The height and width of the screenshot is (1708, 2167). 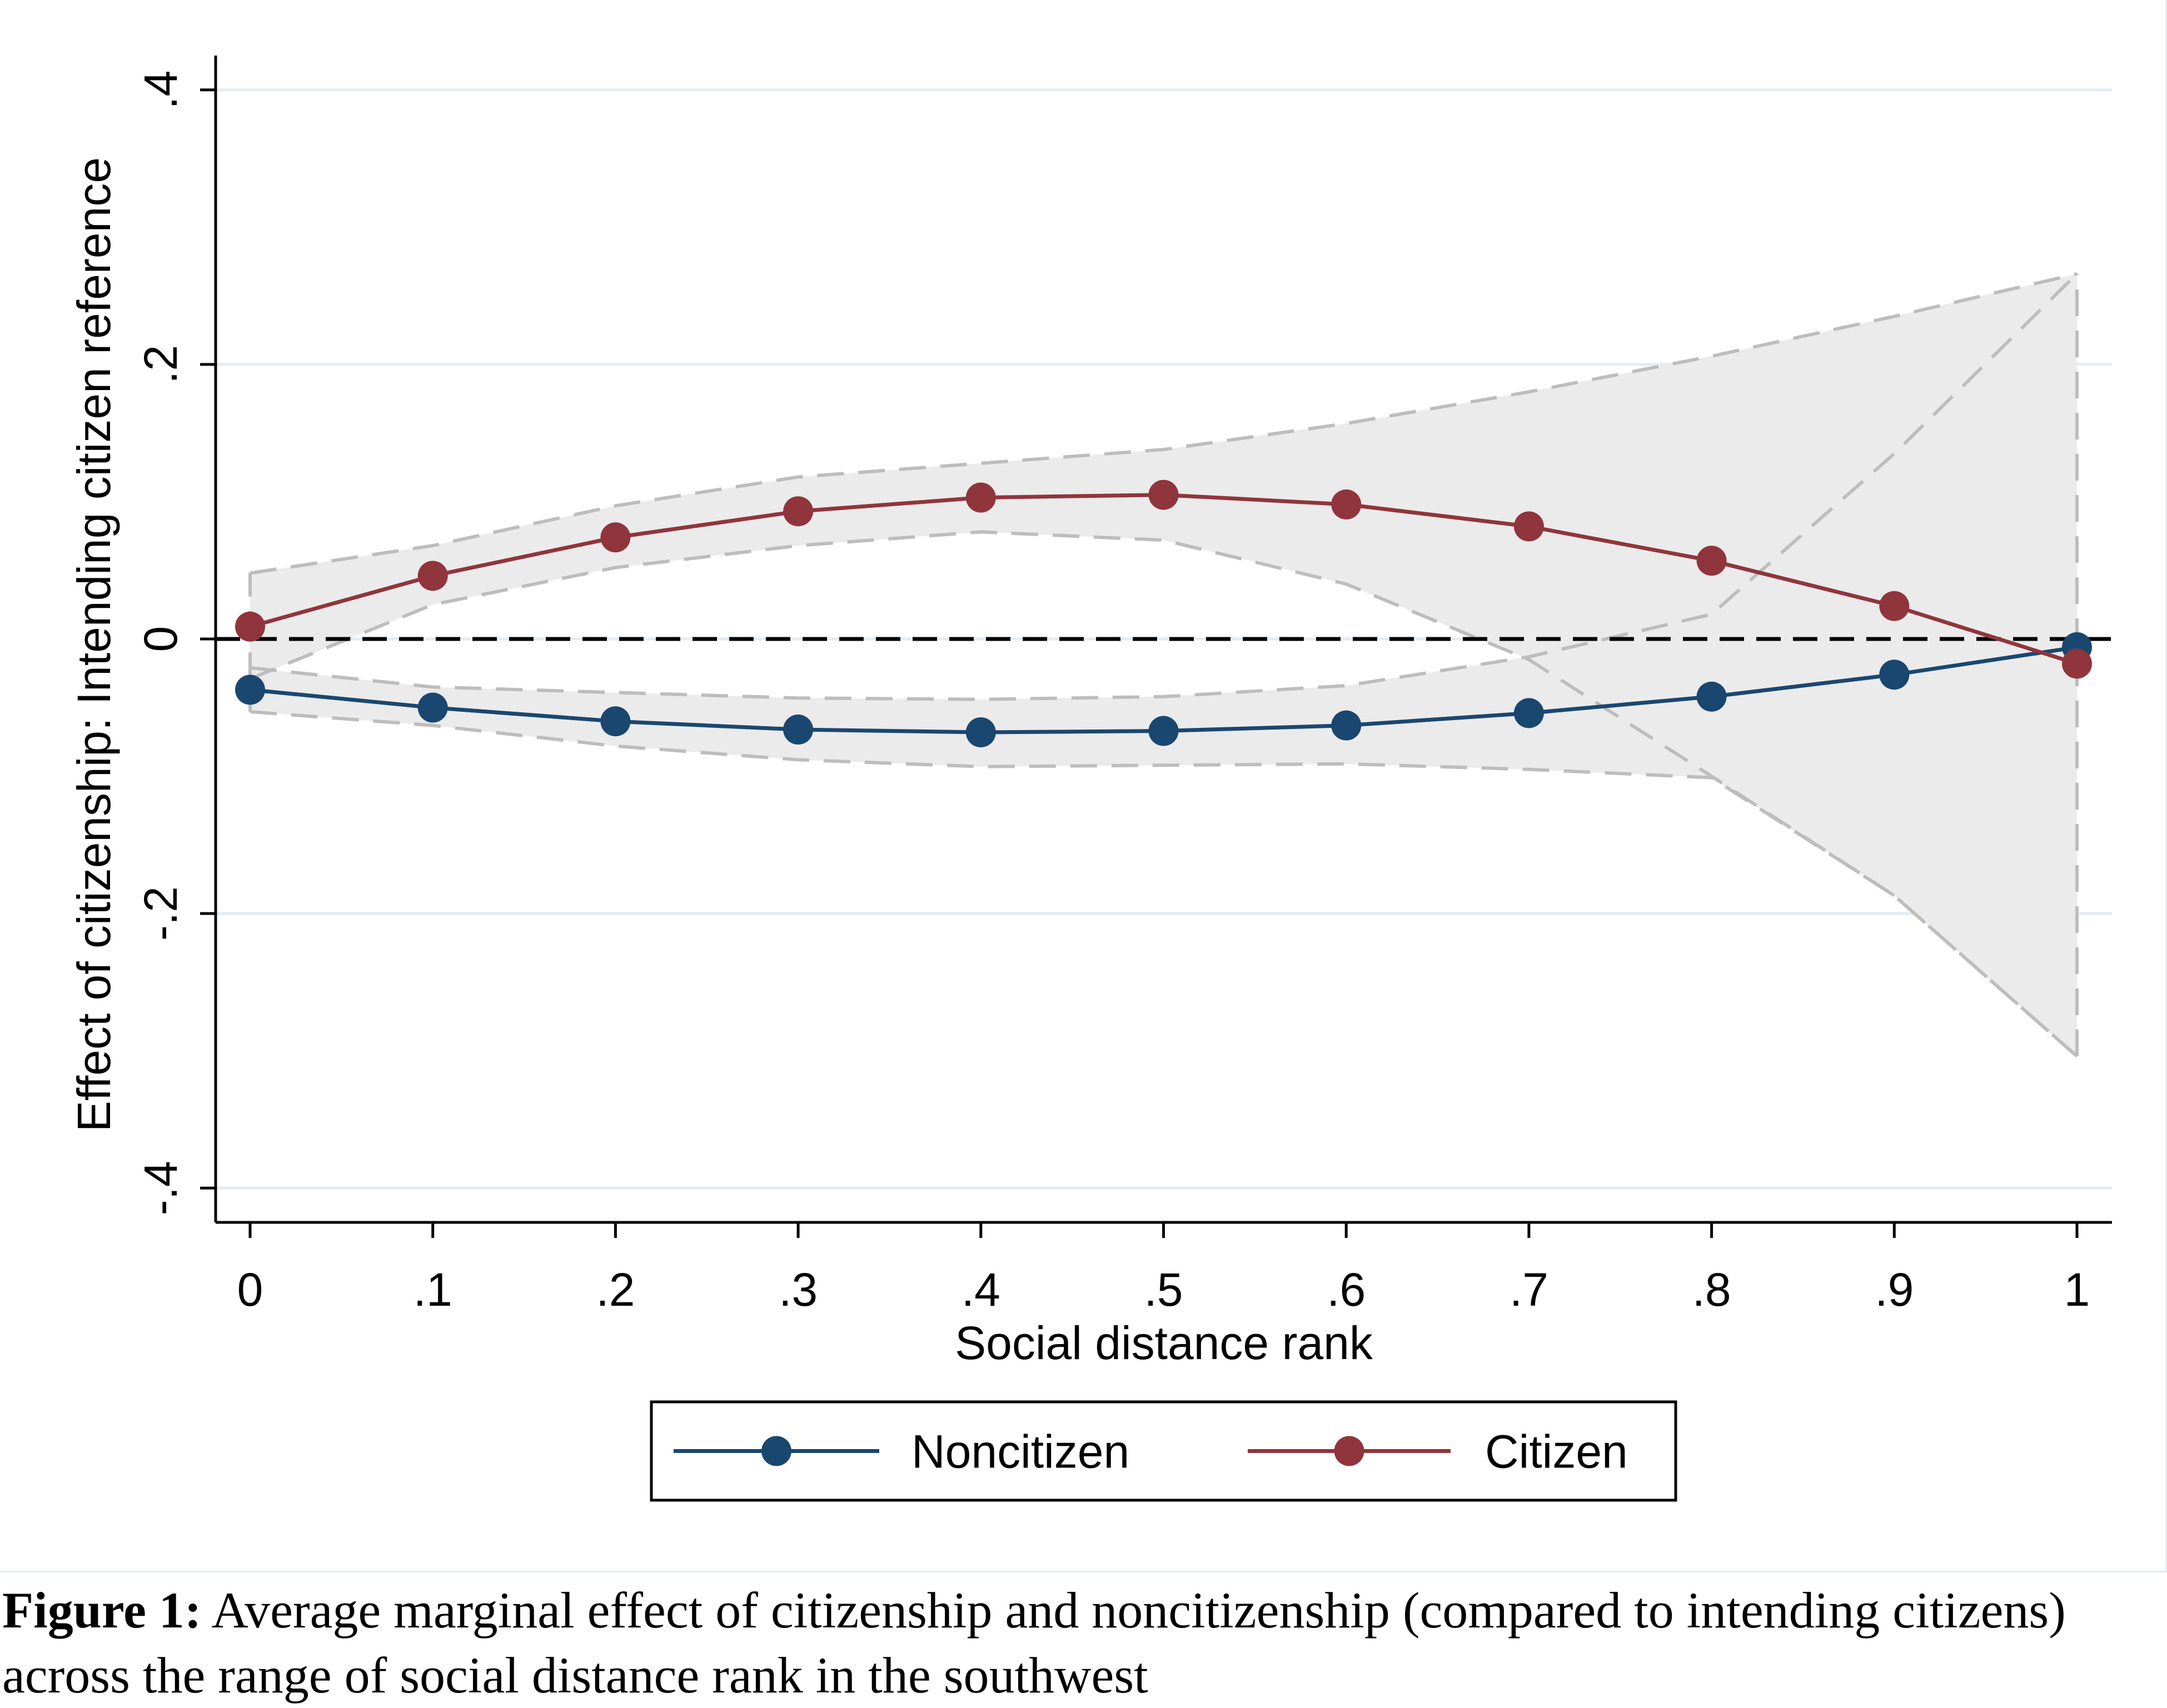 I want to click on x-tick-label: .2, so click(x=615, y=1289).